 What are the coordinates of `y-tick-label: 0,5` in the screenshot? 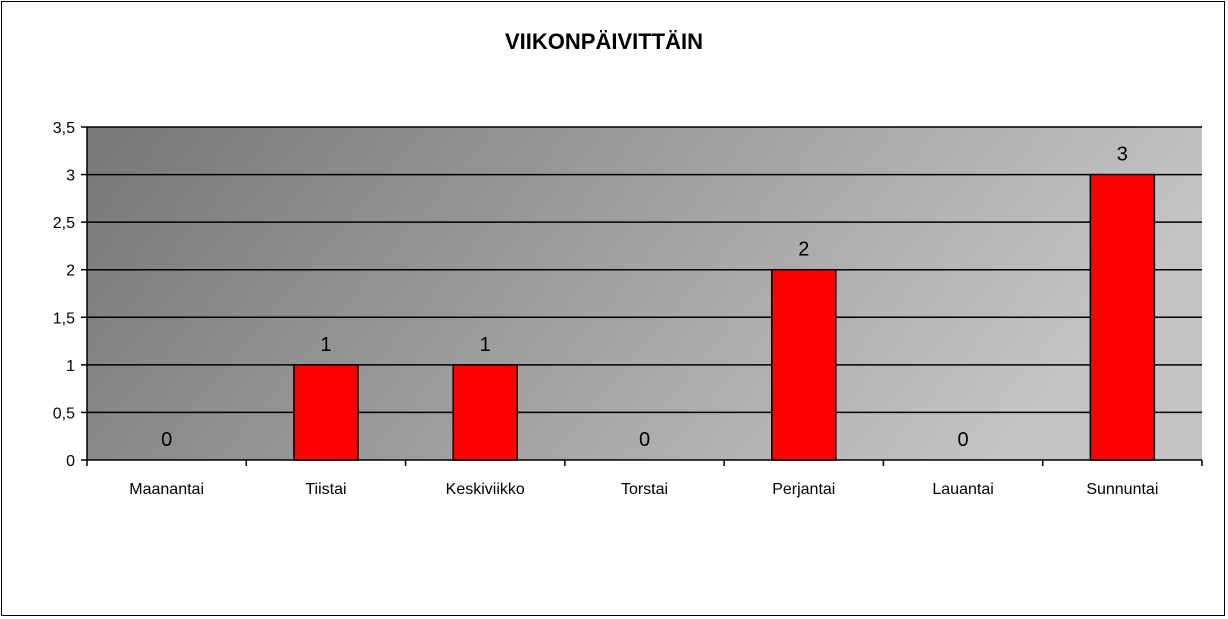 It's located at (64, 413).